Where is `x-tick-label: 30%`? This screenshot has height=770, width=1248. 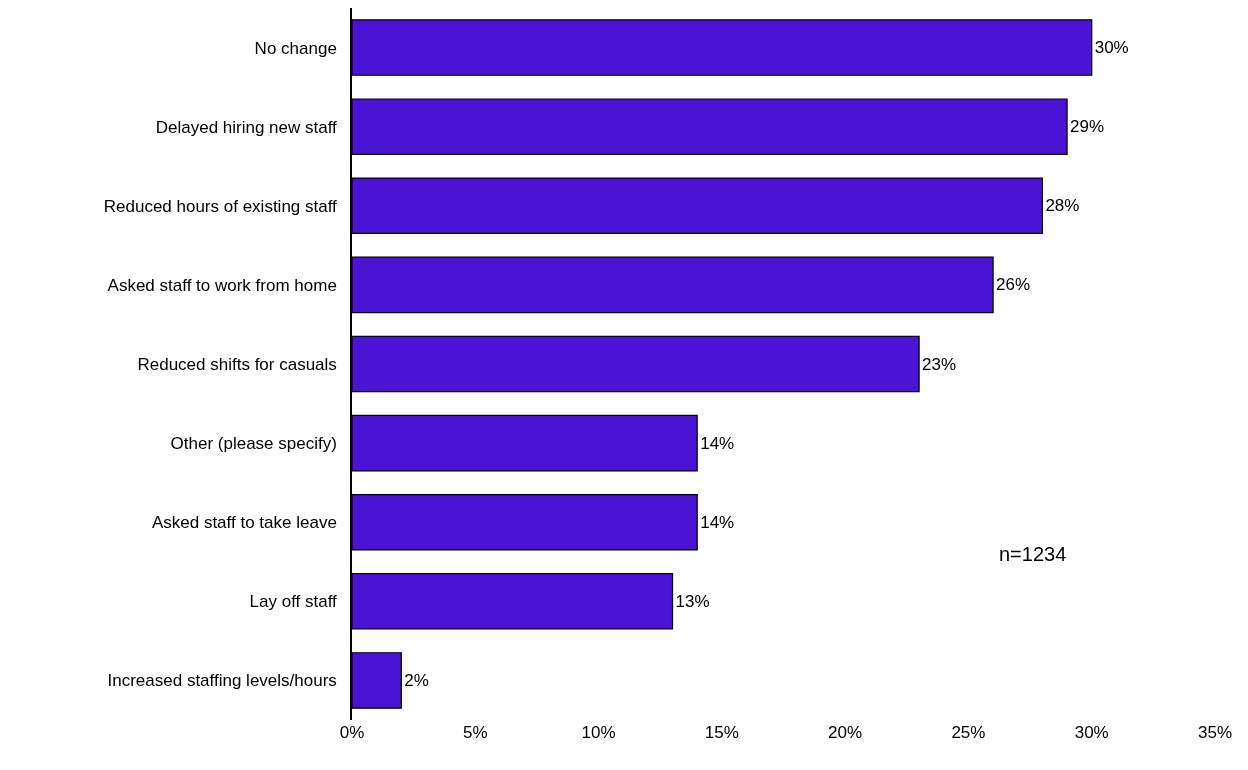 x-tick-label: 30% is located at coordinates (1091, 732).